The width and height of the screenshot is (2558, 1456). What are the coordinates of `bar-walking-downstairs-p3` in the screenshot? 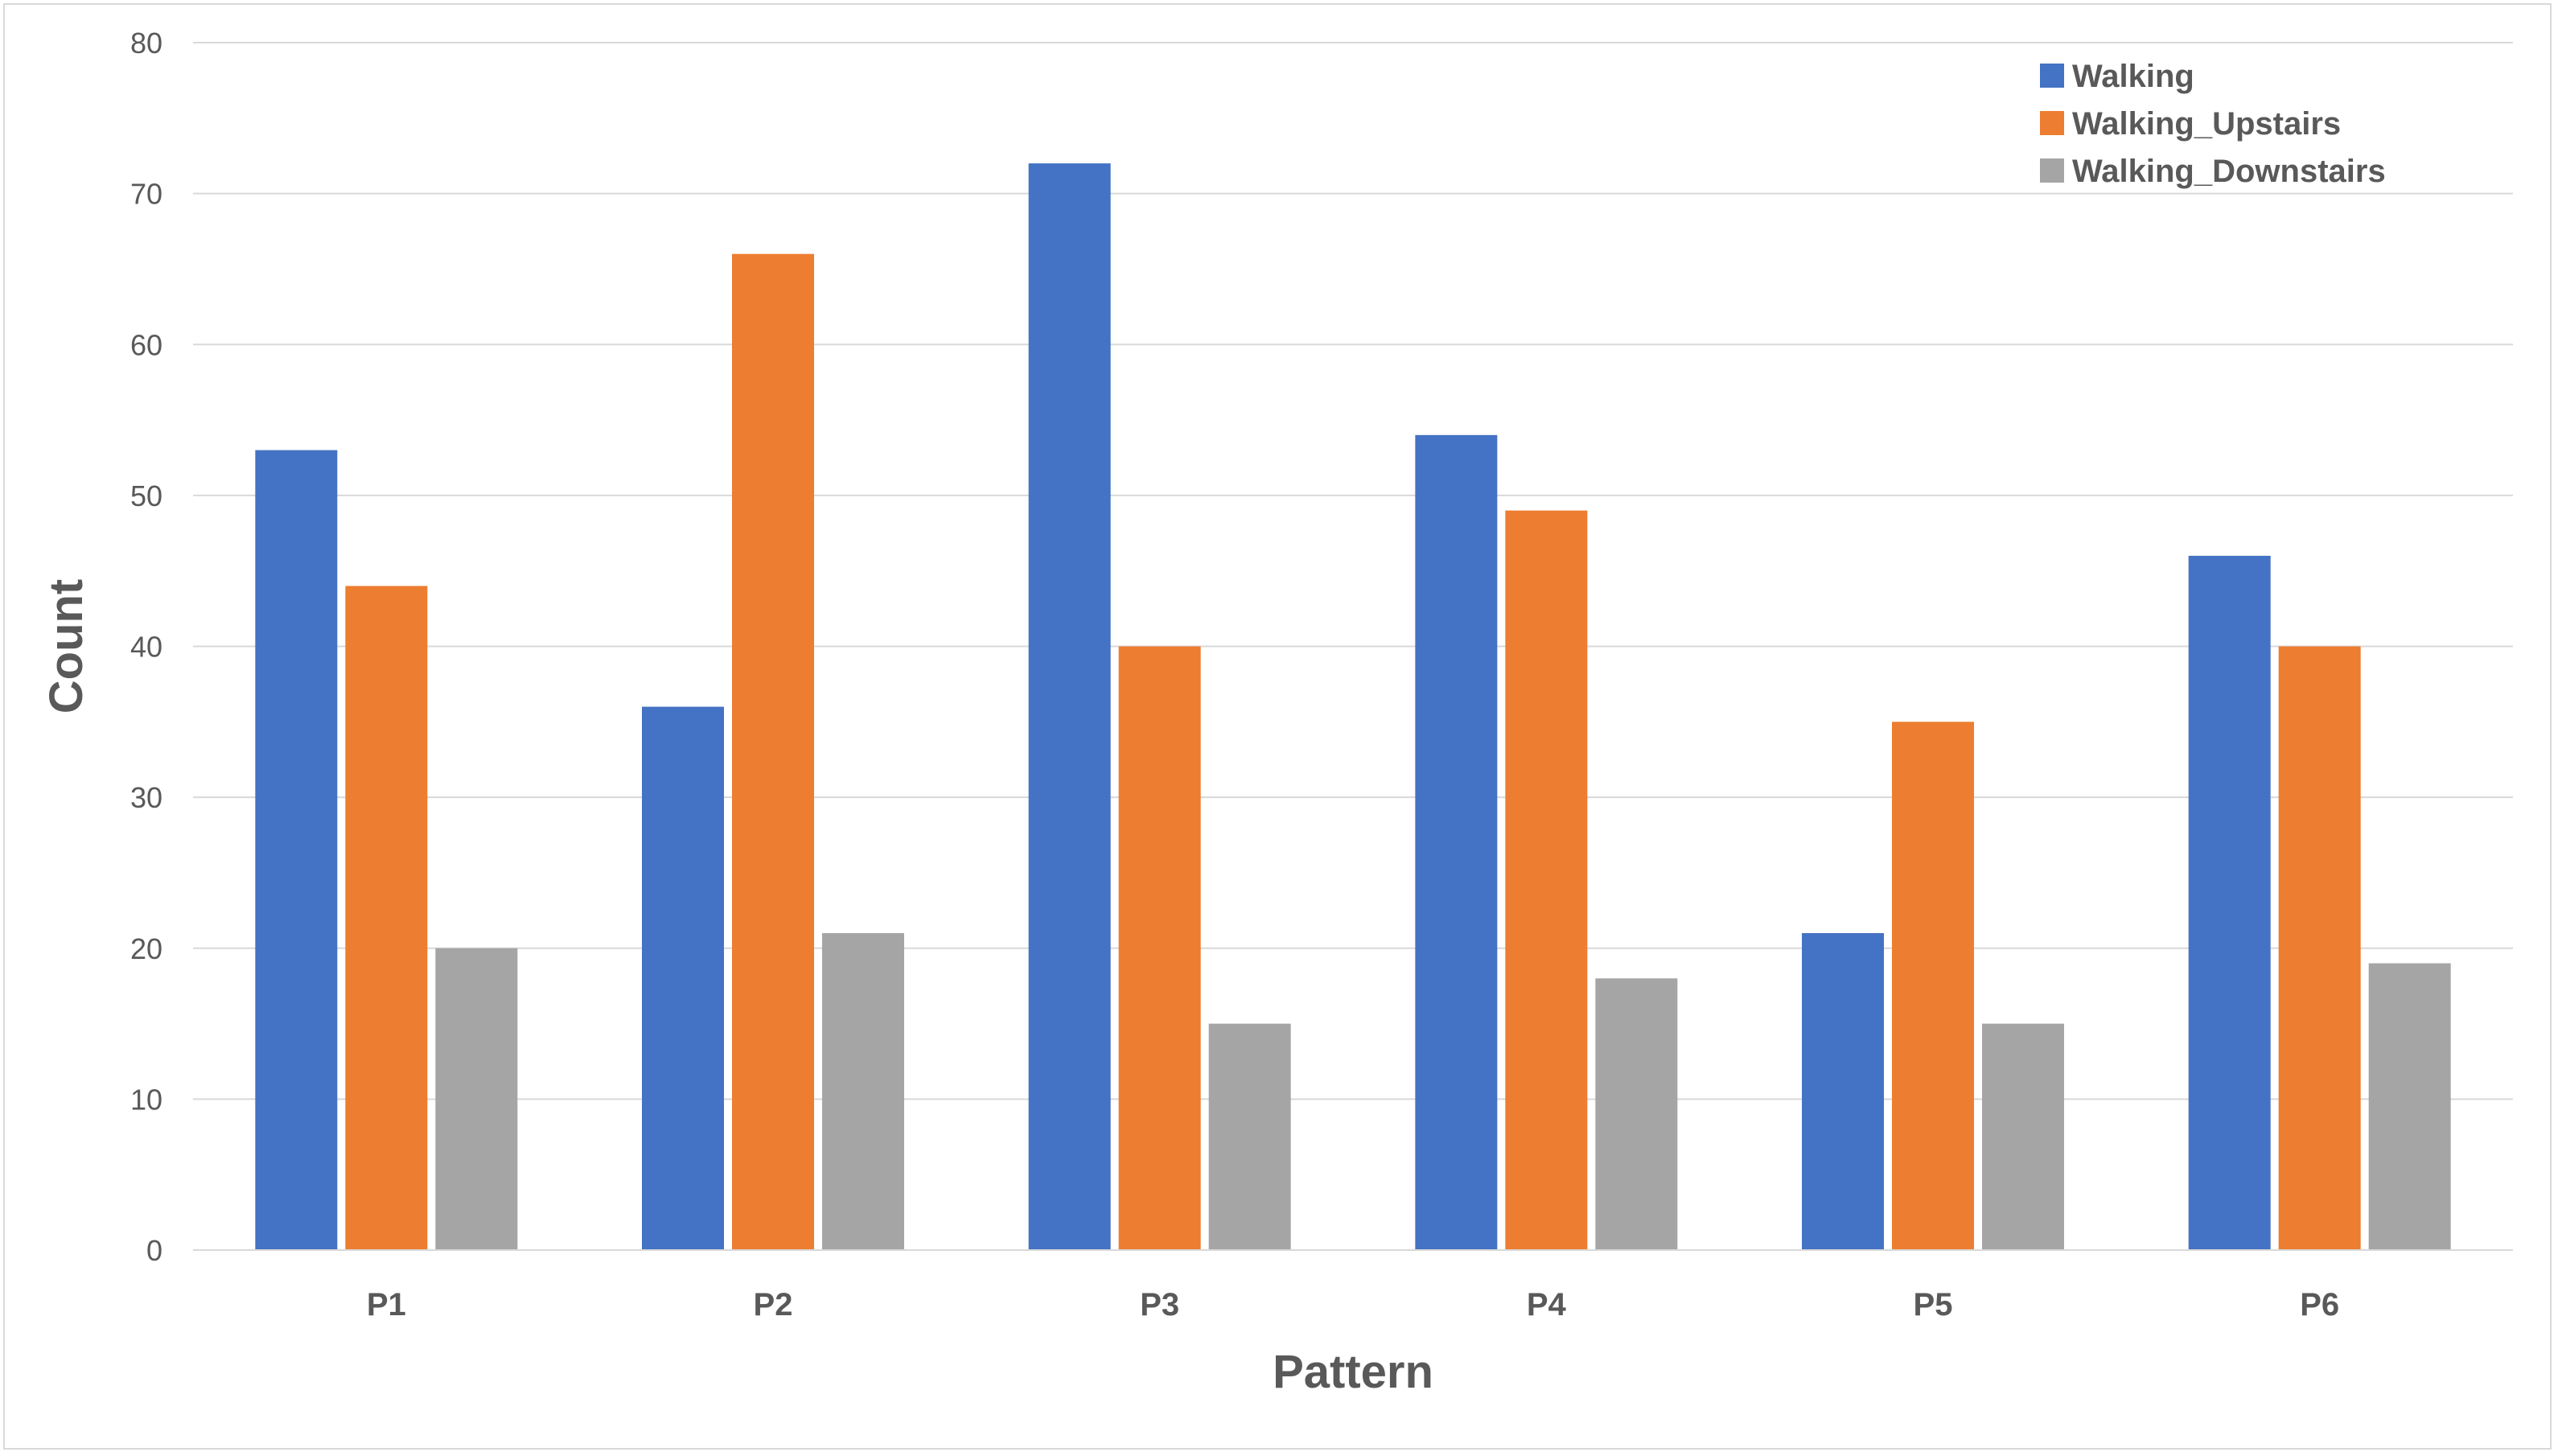 It's located at (1249, 1137).